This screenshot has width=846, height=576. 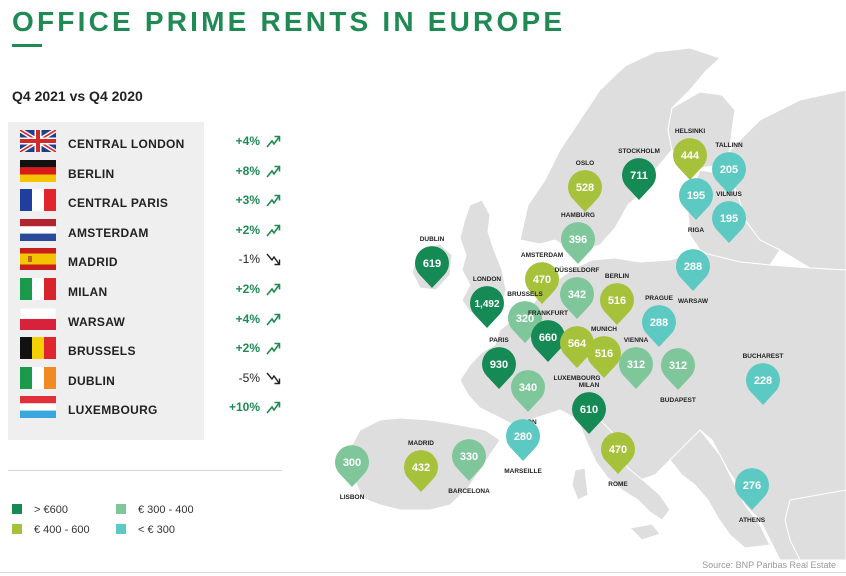 I want to click on city-marker: 528 OSLO, so click(x=585, y=186).